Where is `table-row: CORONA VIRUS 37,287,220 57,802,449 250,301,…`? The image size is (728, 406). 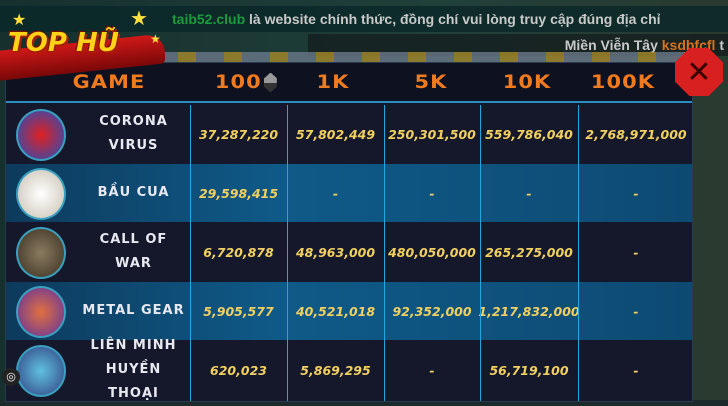 table-row: CORONA VIRUS 37,287,220 57,802,449 250,301,… is located at coordinates (349, 134).